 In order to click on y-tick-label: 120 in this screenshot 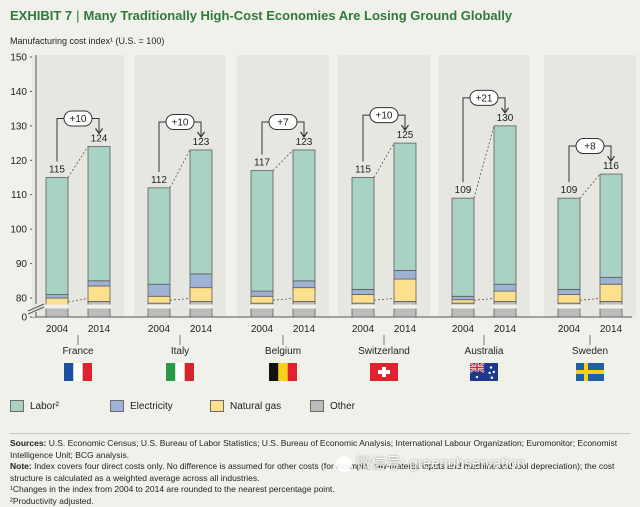, I will do `click(18, 161)`.